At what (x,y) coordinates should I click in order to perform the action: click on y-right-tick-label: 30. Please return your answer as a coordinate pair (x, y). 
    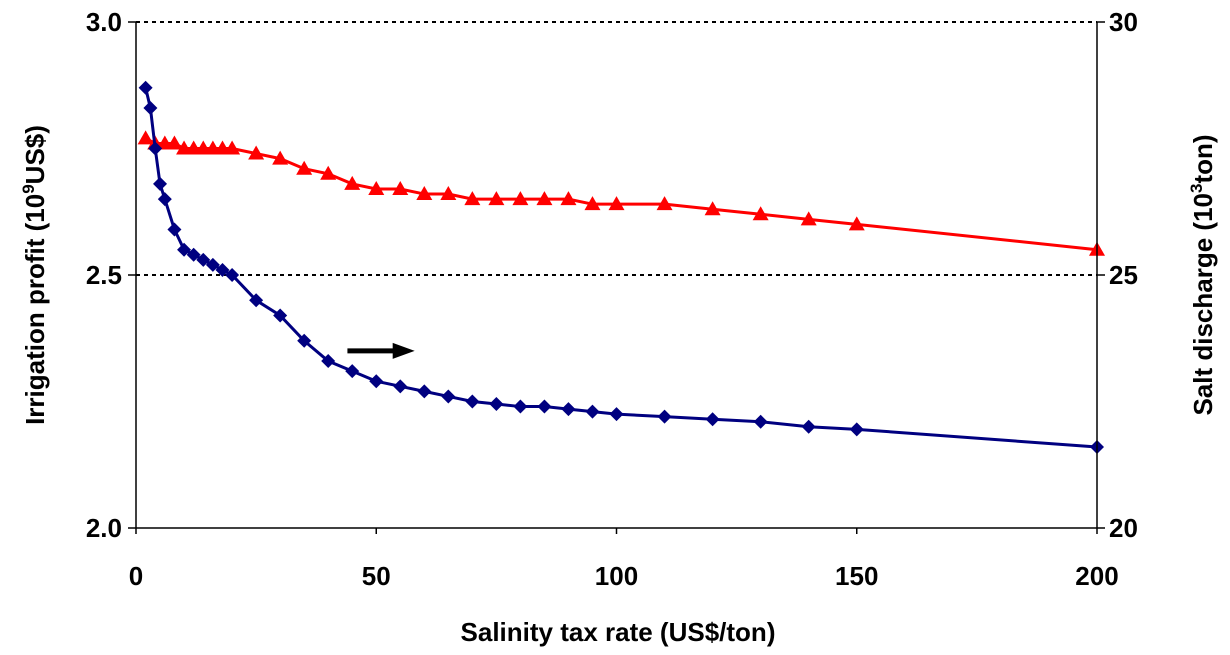
    Looking at the image, I should click on (1123, 22).